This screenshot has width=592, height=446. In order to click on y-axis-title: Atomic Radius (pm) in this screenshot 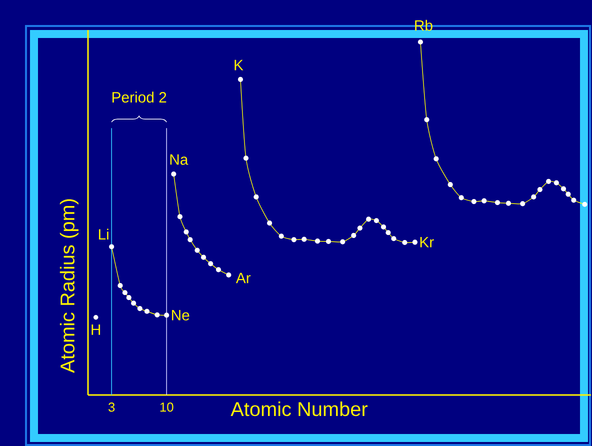, I will do `click(69, 286)`.